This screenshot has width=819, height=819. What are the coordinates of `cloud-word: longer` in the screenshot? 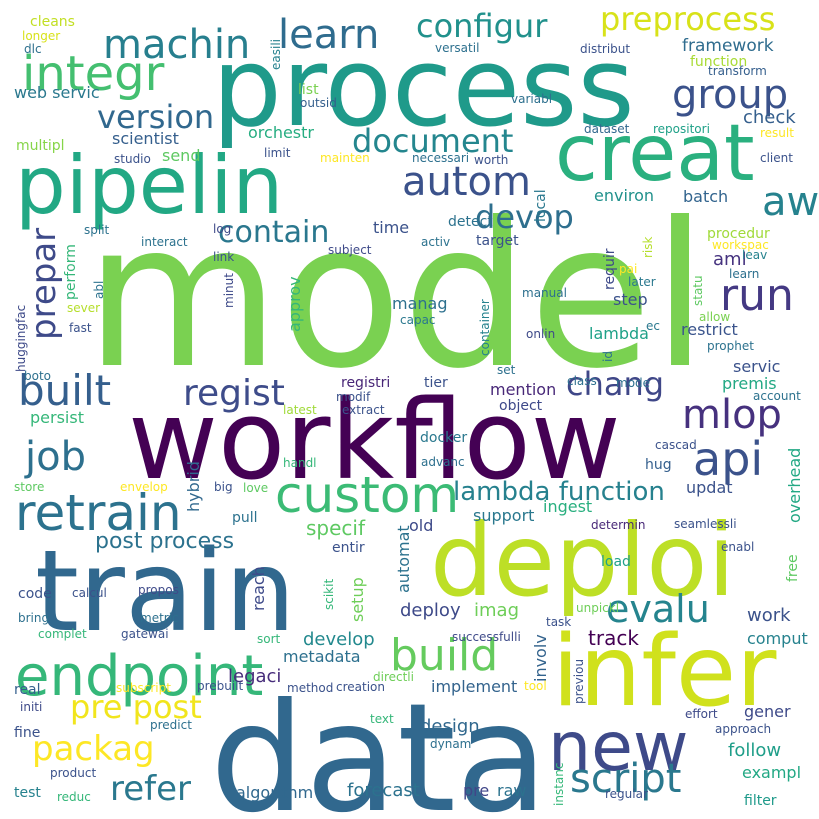 It's located at (41, 36).